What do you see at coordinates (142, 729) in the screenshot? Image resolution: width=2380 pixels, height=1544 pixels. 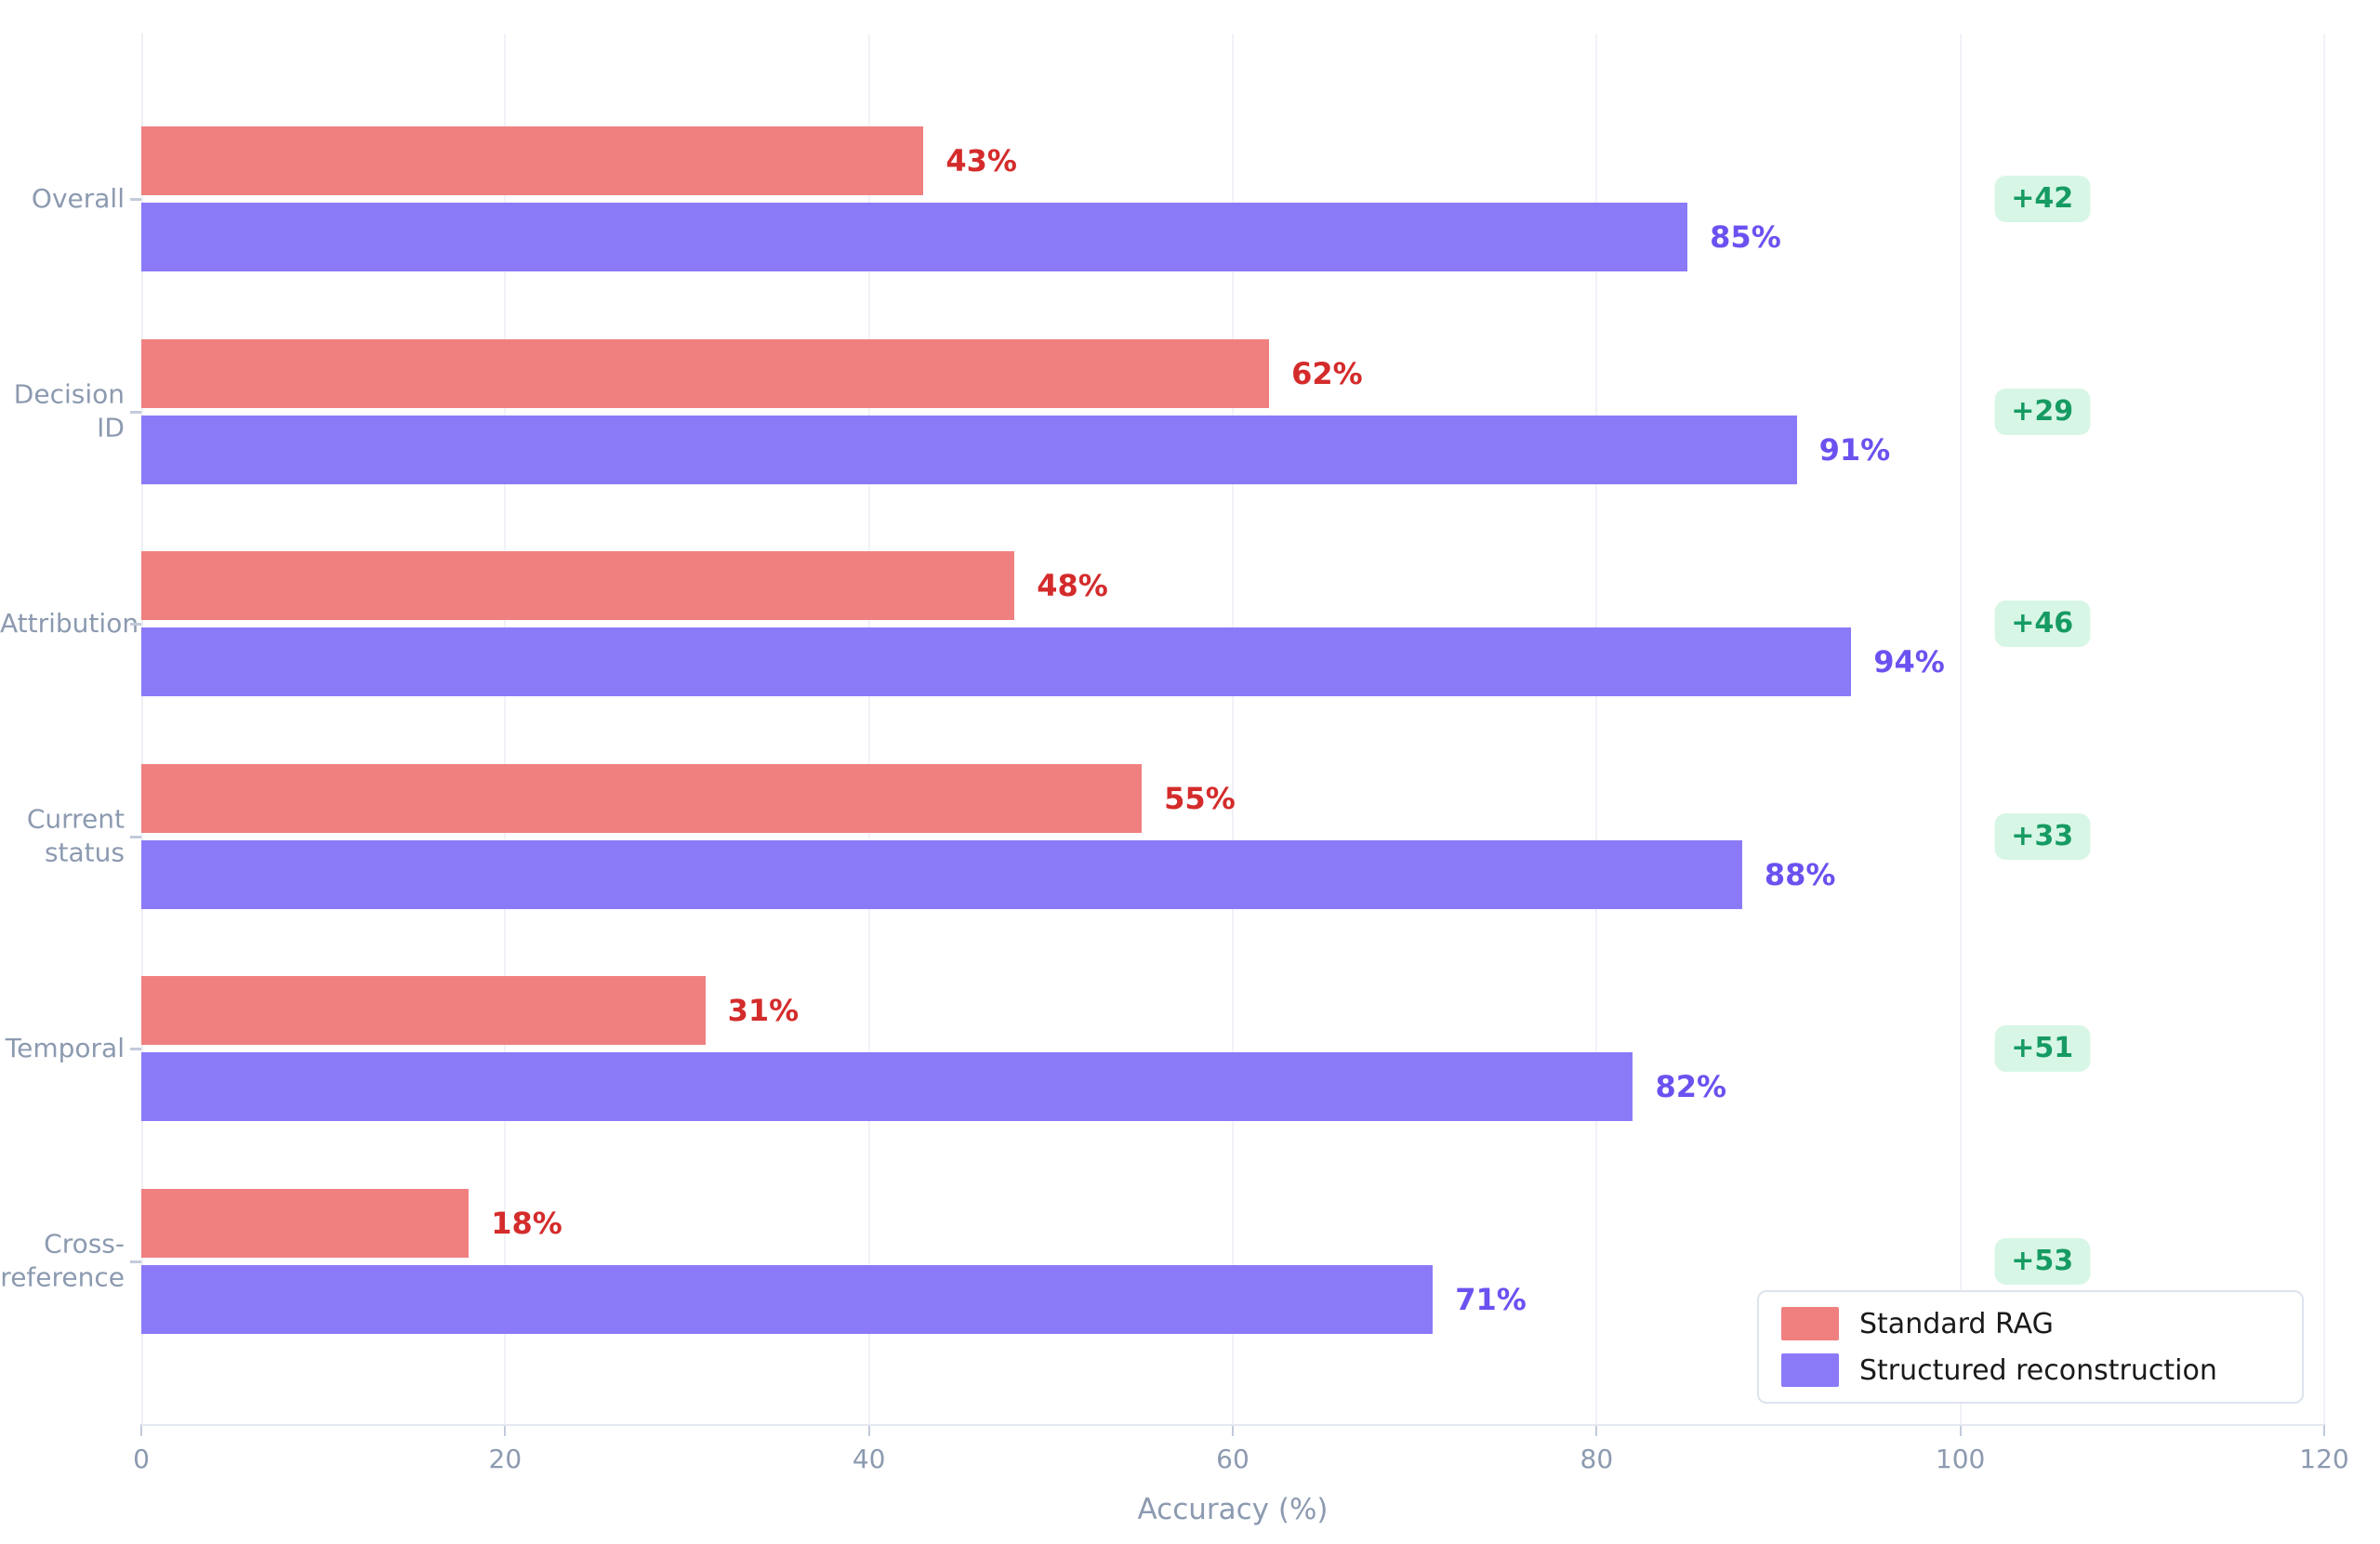 I see `y-axis-line` at bounding box center [142, 729].